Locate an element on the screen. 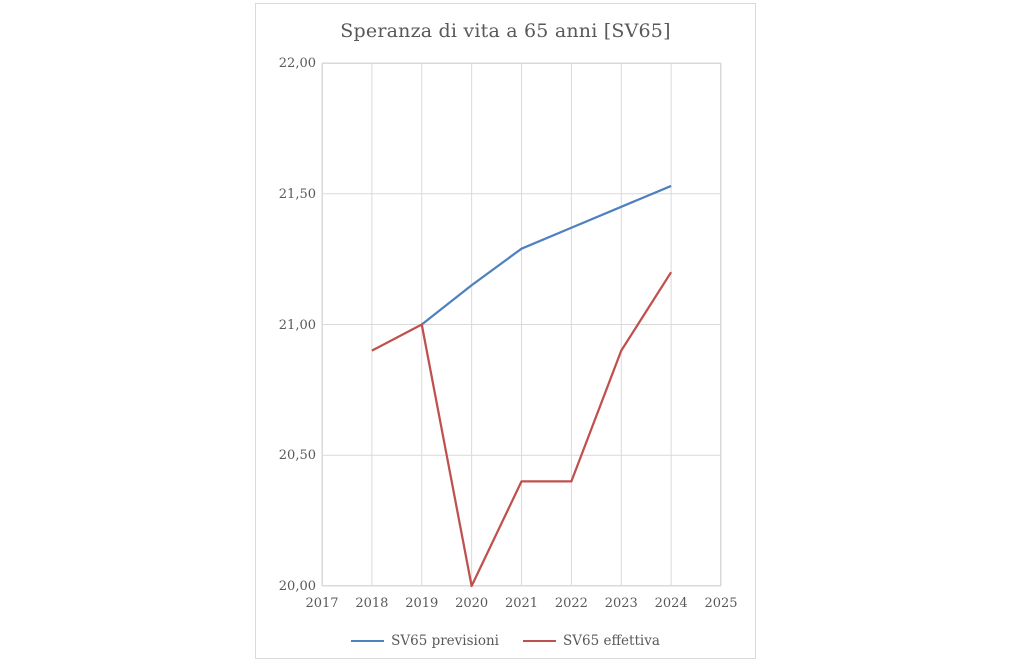 This screenshot has height=667, width=1011. y-tick-label: 21,50 is located at coordinates (297, 194).